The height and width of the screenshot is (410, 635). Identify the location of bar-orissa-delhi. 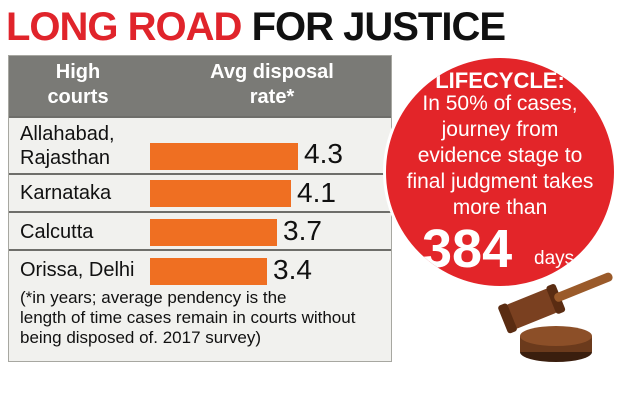
(208, 271).